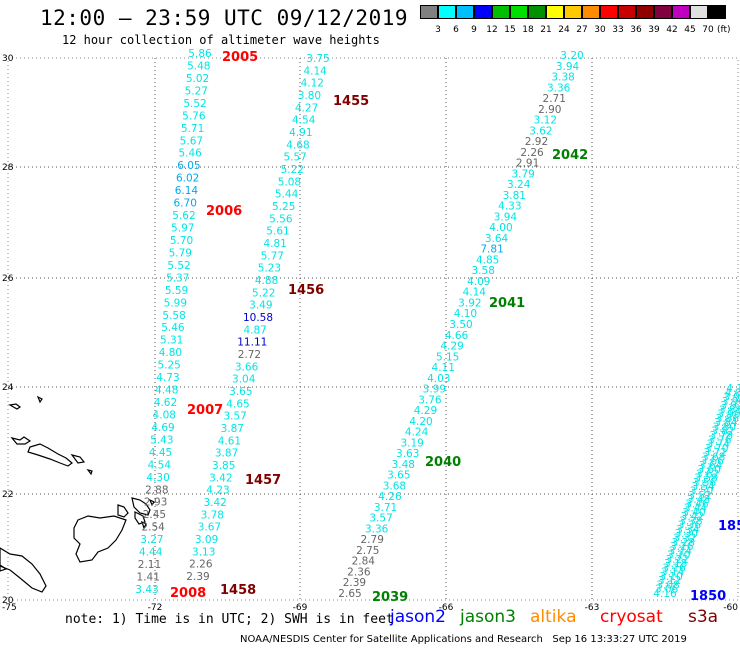  I want to click on swh-value: 5.52, so click(178, 266).